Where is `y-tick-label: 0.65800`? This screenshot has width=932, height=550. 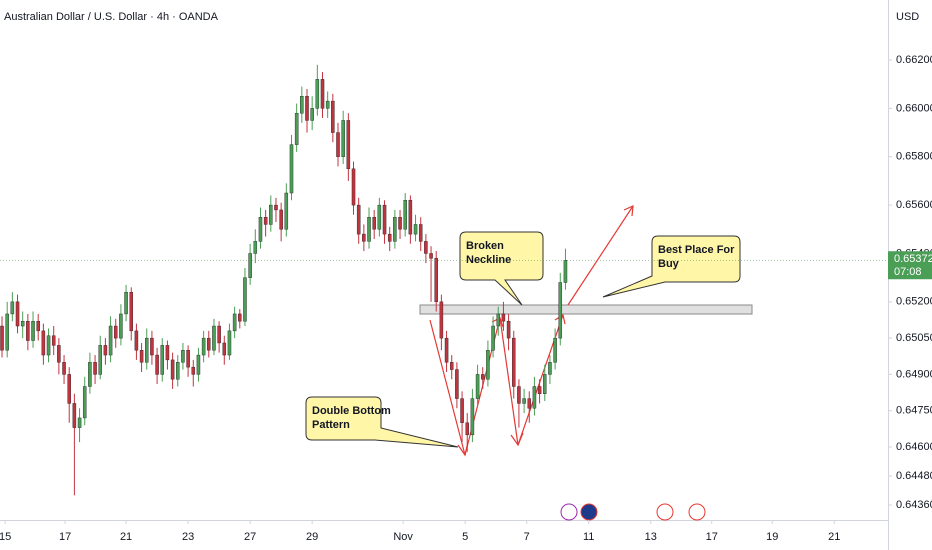 y-tick-label: 0.65800 is located at coordinates (914, 157).